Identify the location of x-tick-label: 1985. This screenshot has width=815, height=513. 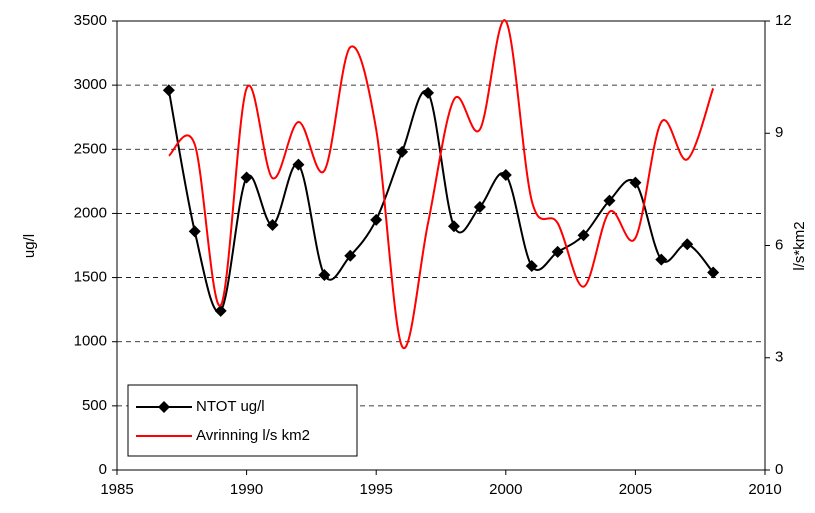
(116, 489).